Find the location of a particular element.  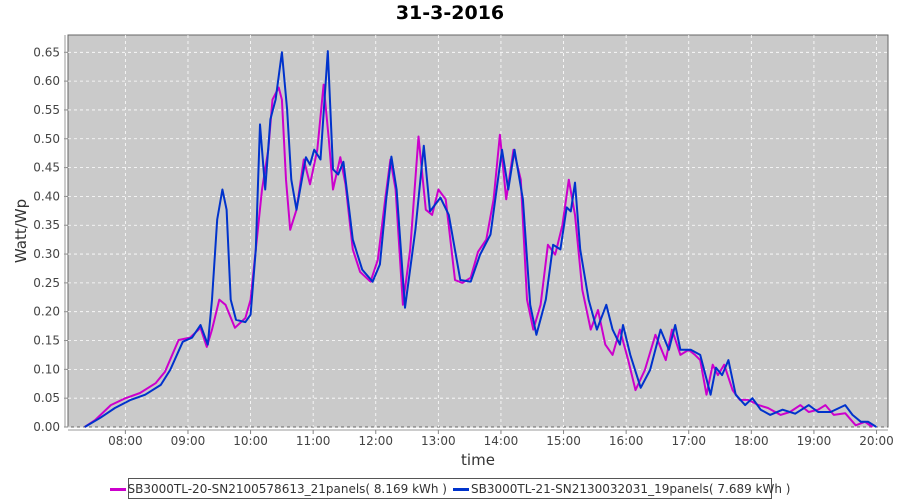

y-tick-label: 0.30 is located at coordinates (46, 254).